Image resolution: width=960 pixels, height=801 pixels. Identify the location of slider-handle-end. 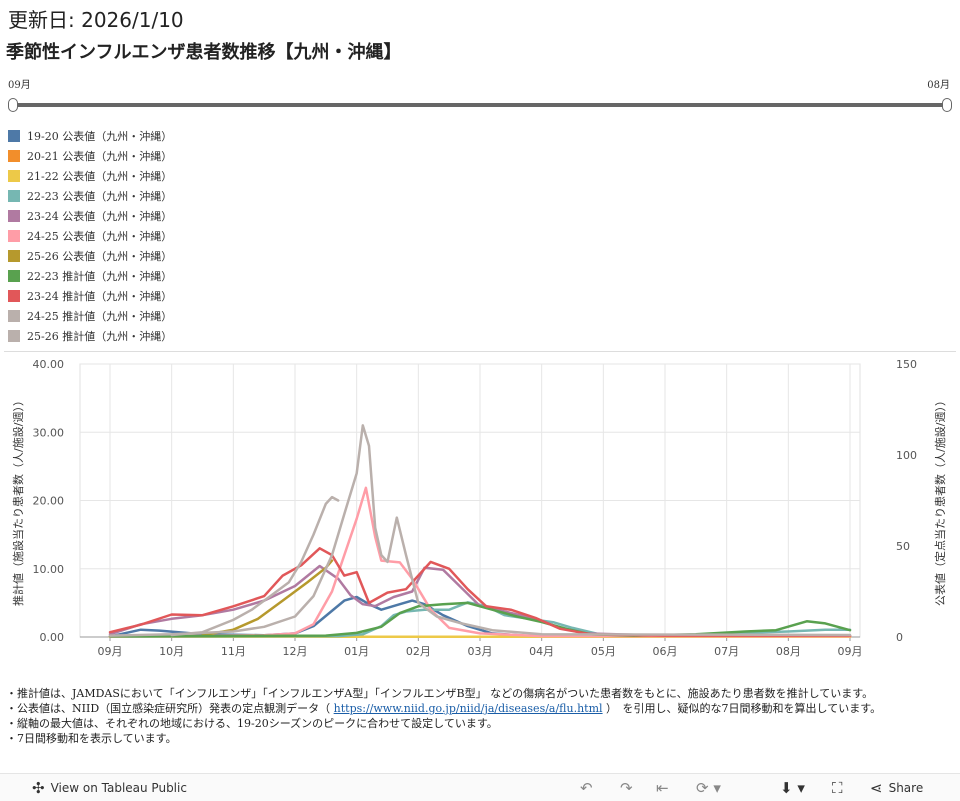
(947, 105).